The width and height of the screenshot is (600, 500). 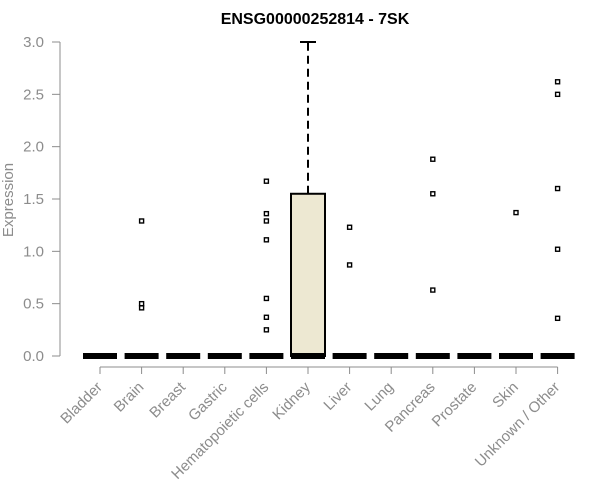 I want to click on y-tick-label: 1.0, so click(x=33, y=251).